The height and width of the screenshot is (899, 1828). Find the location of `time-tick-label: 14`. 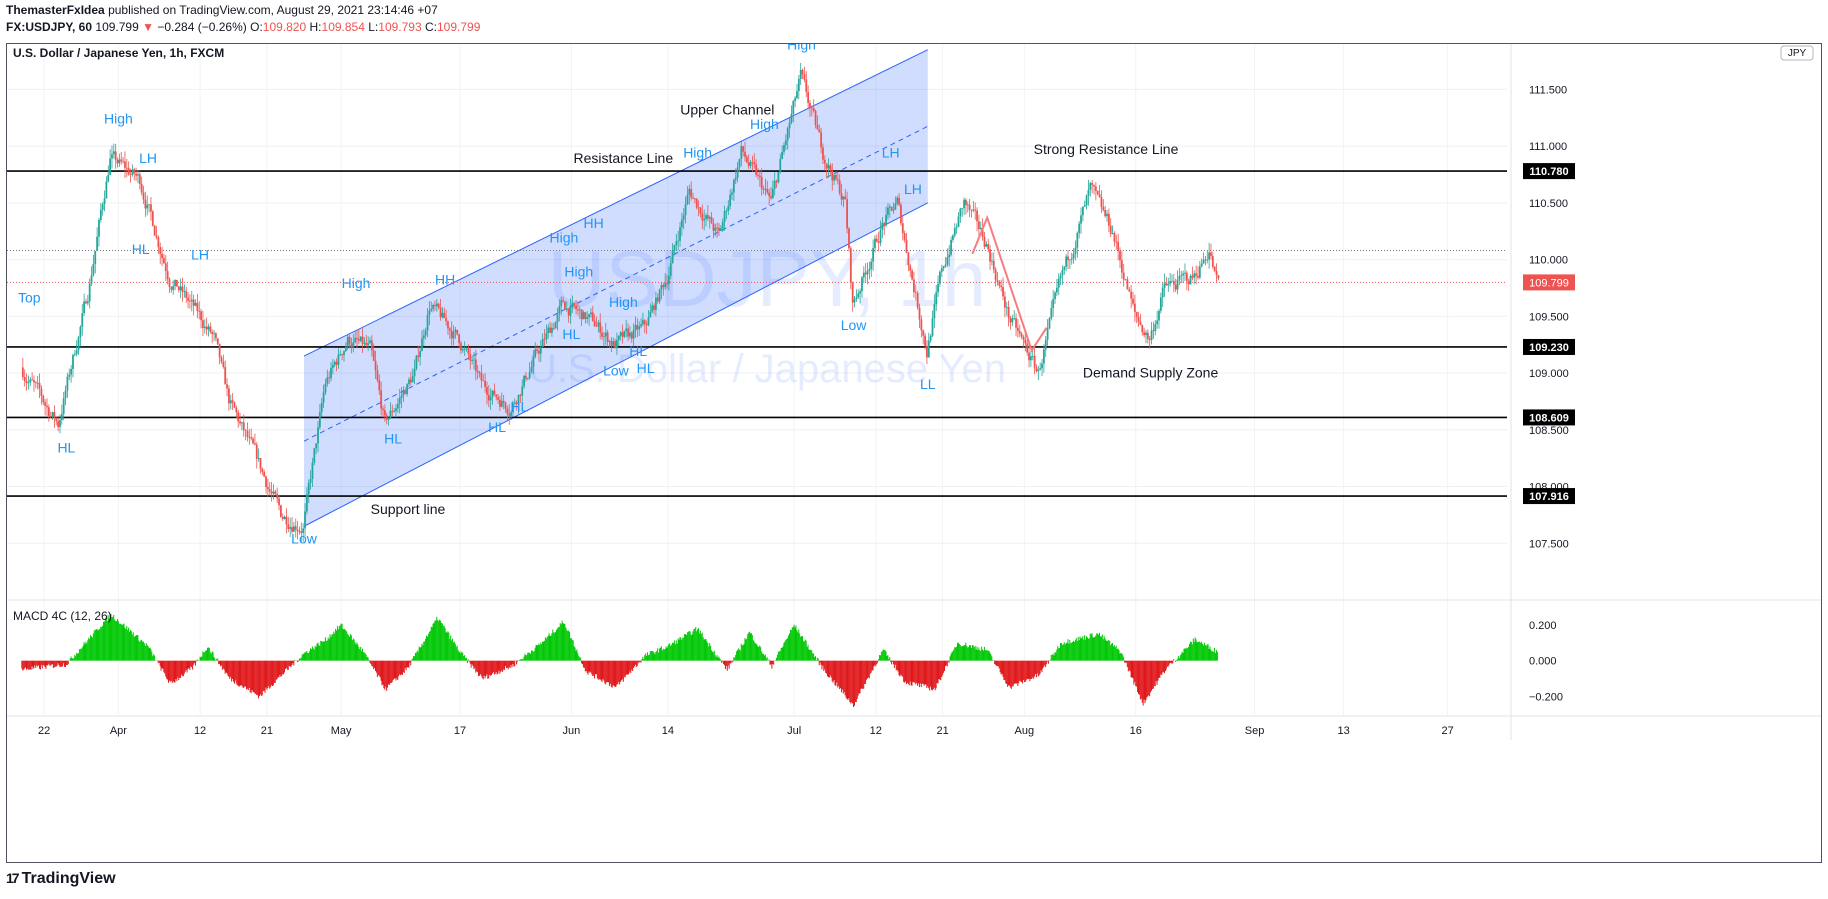

time-tick-label: 14 is located at coordinates (668, 731).